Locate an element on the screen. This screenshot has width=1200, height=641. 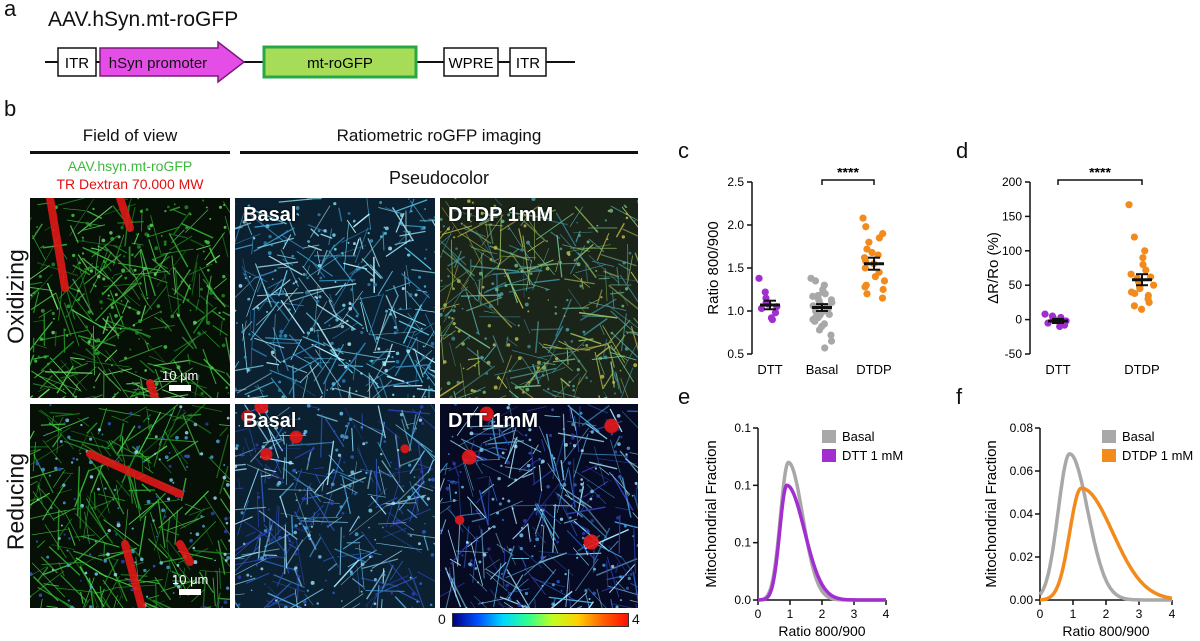
mt-rogfp-label: mt-roGFP is located at coordinates (340, 63).